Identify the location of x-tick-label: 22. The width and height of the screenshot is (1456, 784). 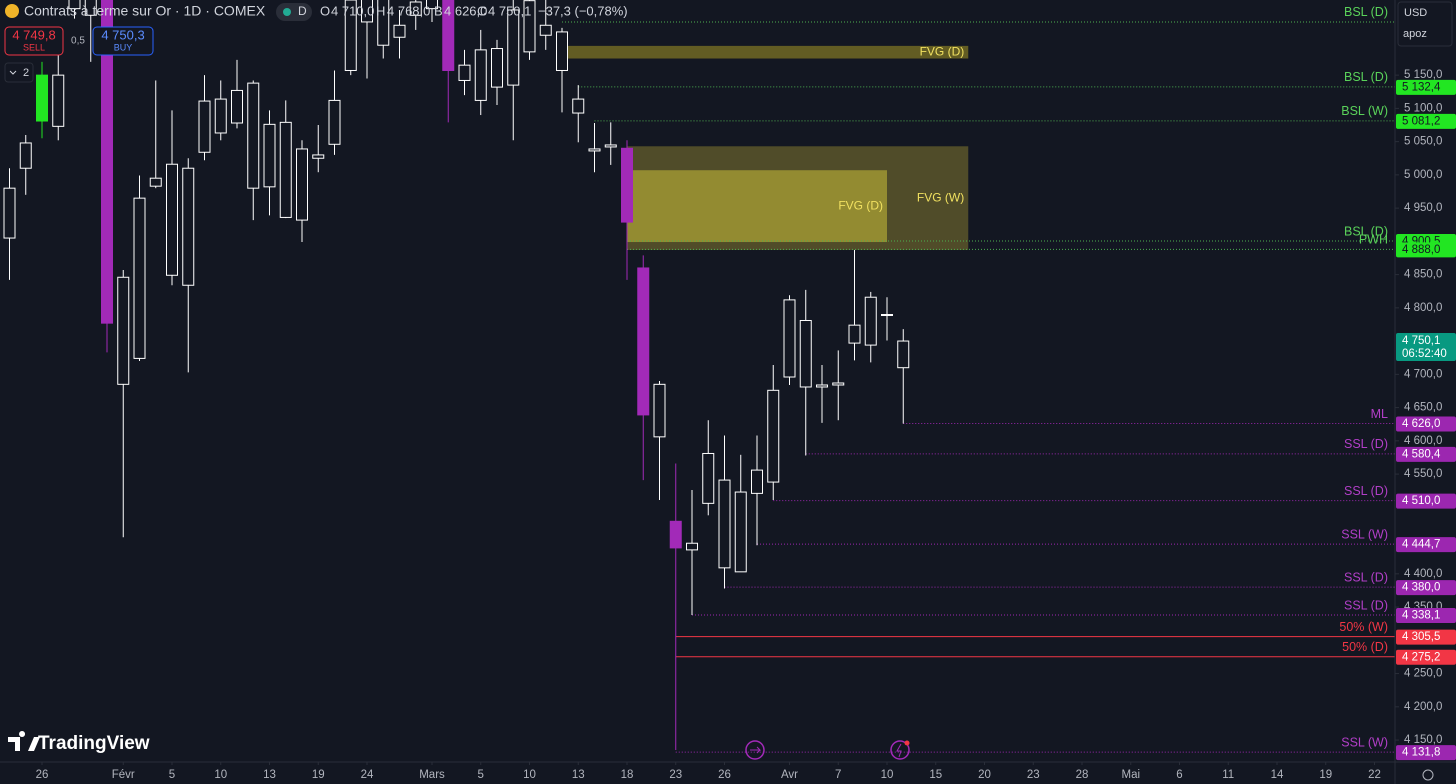
(1374, 775).